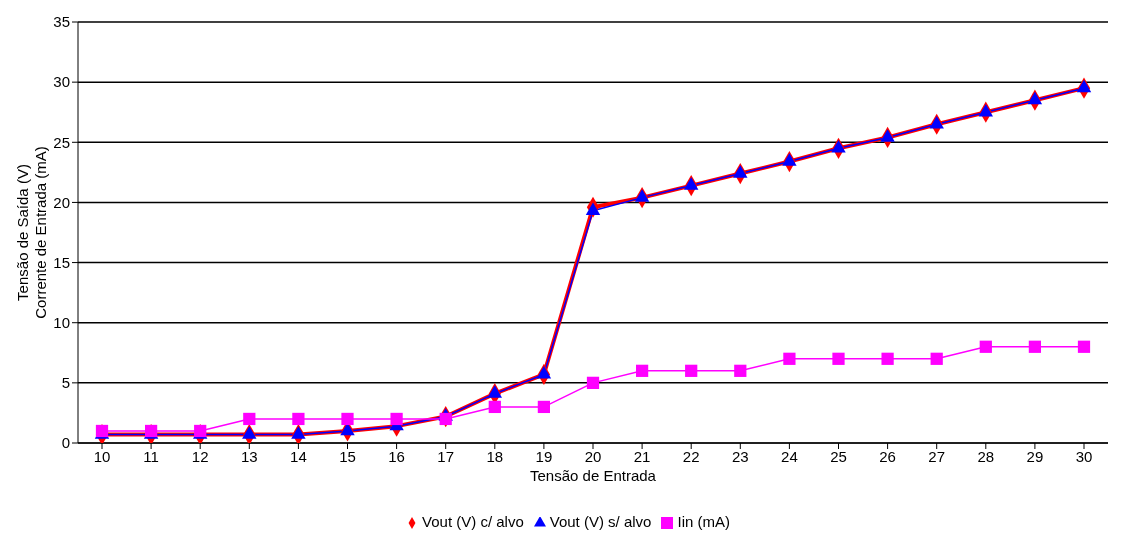 The height and width of the screenshot is (548, 1127). What do you see at coordinates (986, 456) in the screenshot?
I see `x-tick-label: 28` at bounding box center [986, 456].